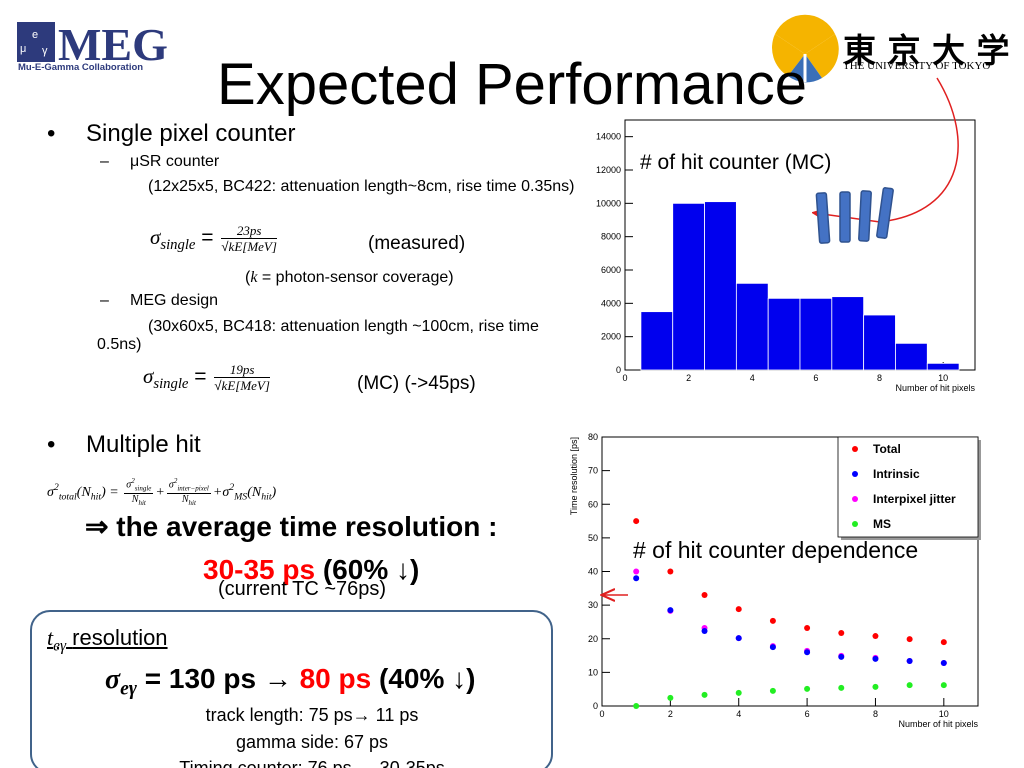 The width and height of the screenshot is (1024, 768). Describe the element at coordinates (241, 497) in the screenshot. I see `formula-part: MS` at that location.